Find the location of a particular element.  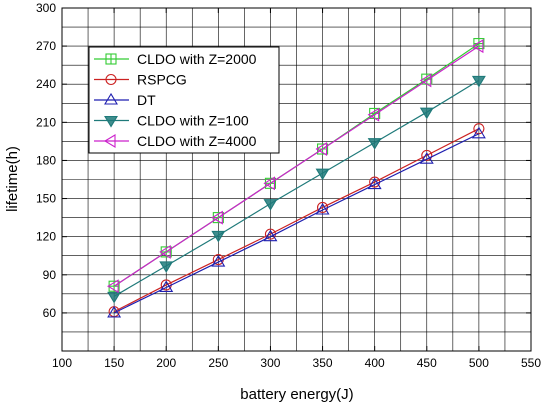

legend-item: DT is located at coordinates (125, 100).